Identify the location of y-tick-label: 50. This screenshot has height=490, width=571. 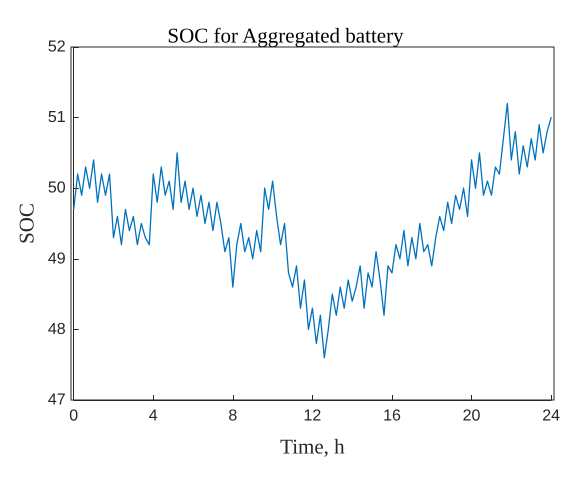
(57, 188).